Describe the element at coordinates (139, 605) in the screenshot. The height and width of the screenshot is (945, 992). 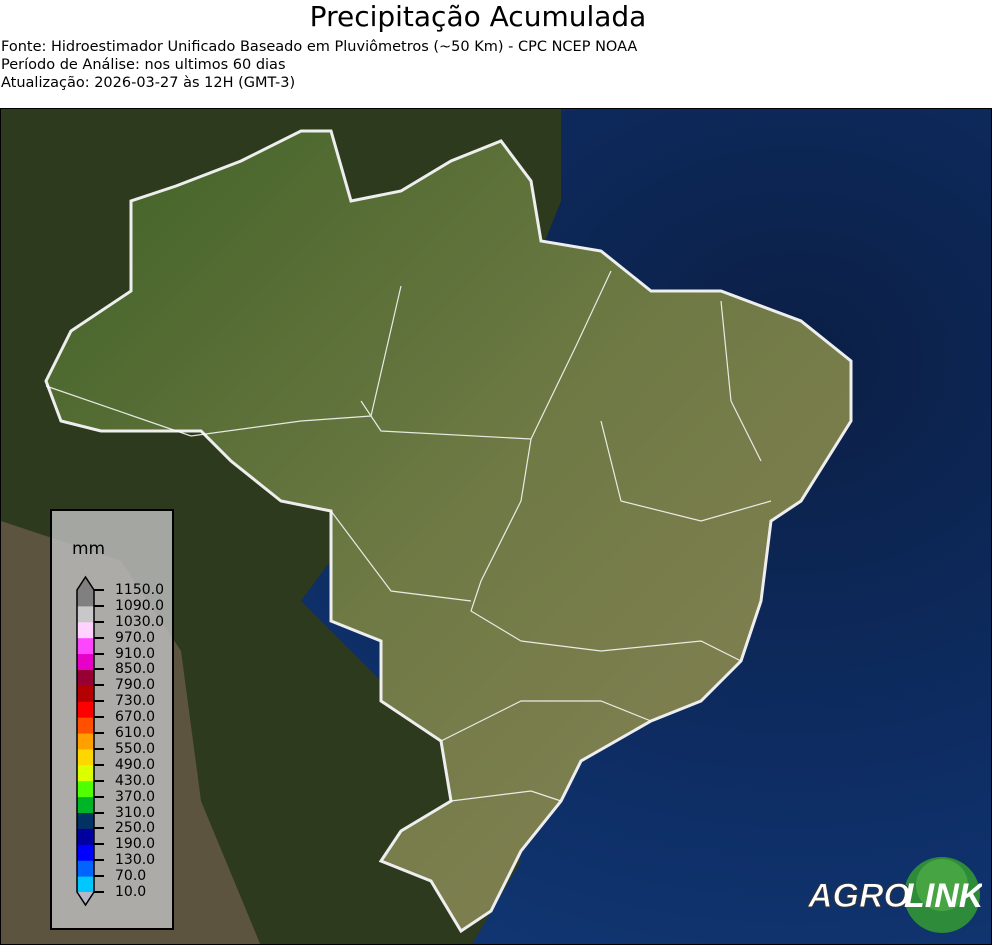
I see `colorbar-tick-label: 1090.0` at that location.